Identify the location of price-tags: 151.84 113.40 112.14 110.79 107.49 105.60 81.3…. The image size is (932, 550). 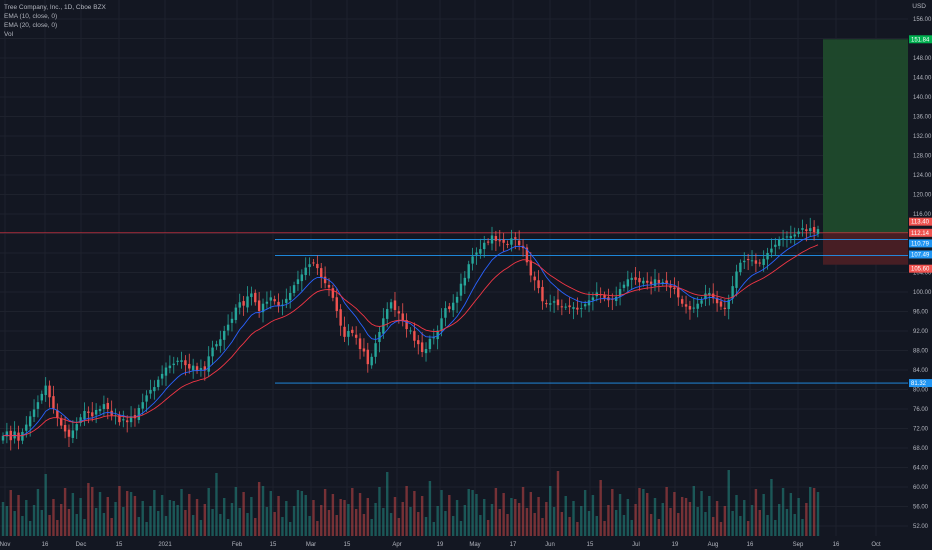
(920, 211).